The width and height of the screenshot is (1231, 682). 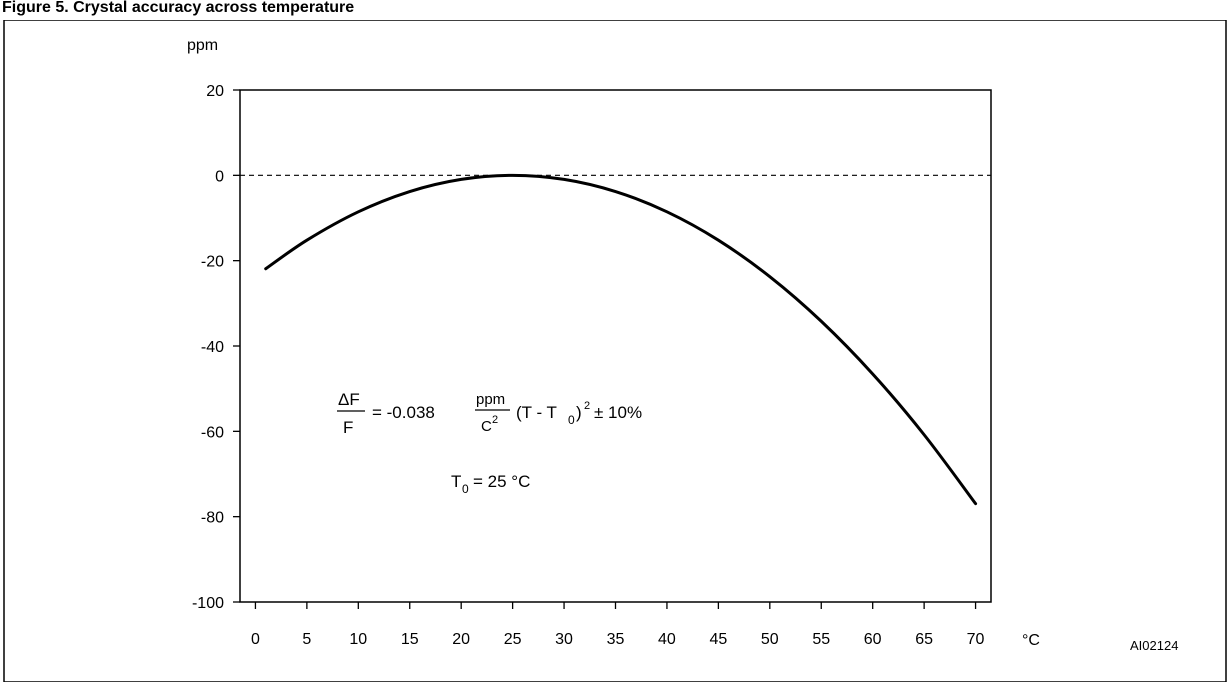 What do you see at coordinates (212, 347) in the screenshot?
I see `y-tick-label: -40` at bounding box center [212, 347].